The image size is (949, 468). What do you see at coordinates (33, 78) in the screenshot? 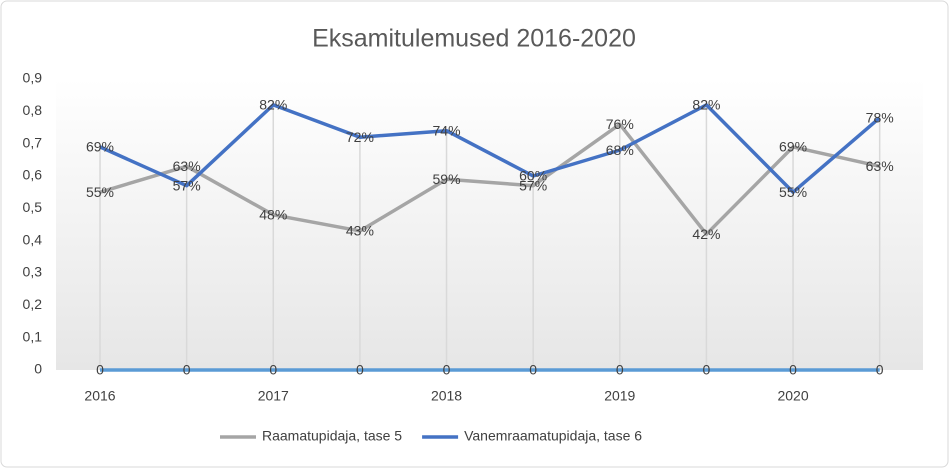
I see `y-tick-label: 0,9` at bounding box center [33, 78].